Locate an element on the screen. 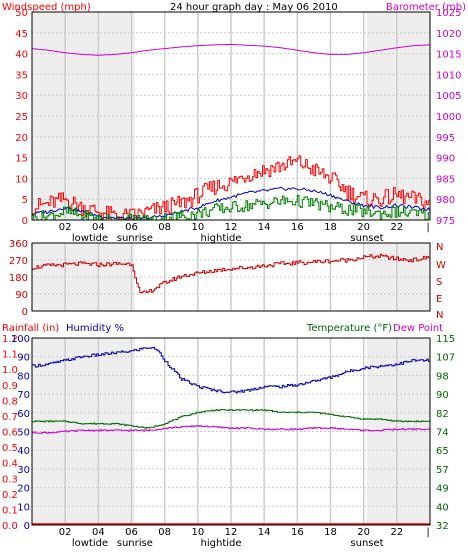 The height and width of the screenshot is (559, 468). x-tick-label: 08 is located at coordinates (164, 227).